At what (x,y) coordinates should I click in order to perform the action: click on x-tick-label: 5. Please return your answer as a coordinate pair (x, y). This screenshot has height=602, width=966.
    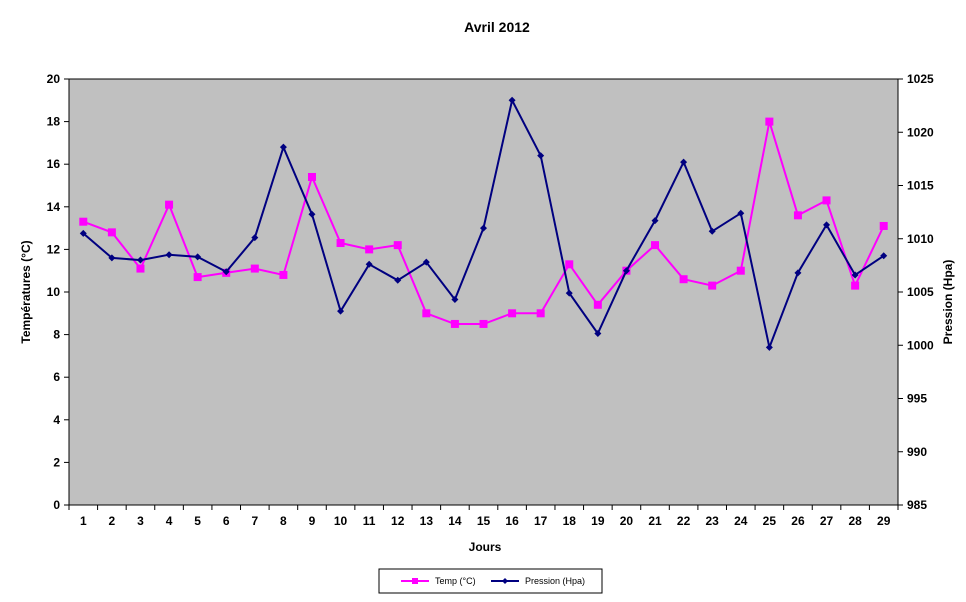
    Looking at the image, I should click on (197, 521).